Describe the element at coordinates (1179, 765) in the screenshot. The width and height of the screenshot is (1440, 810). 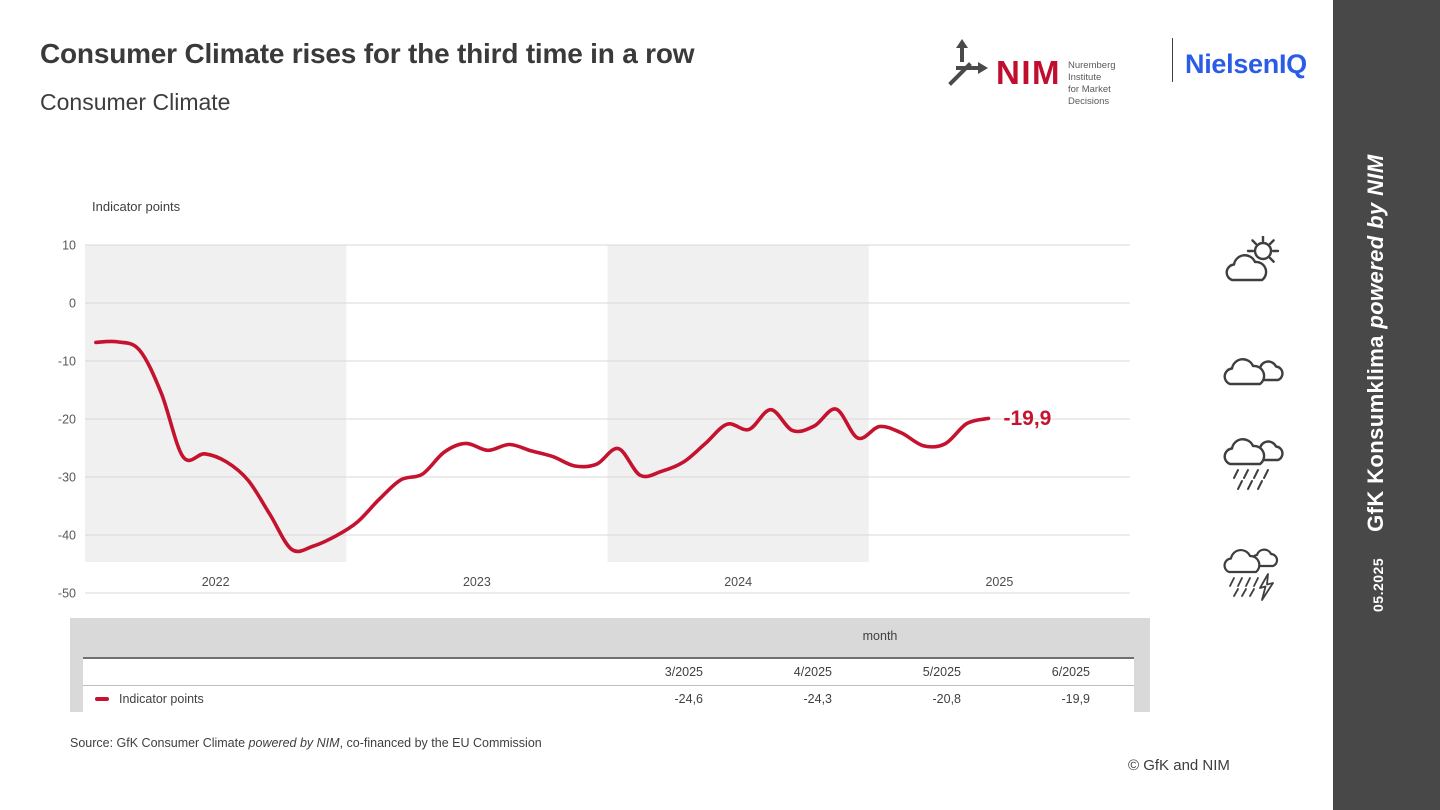
I see `copyright-note: © GfK and NIM` at that location.